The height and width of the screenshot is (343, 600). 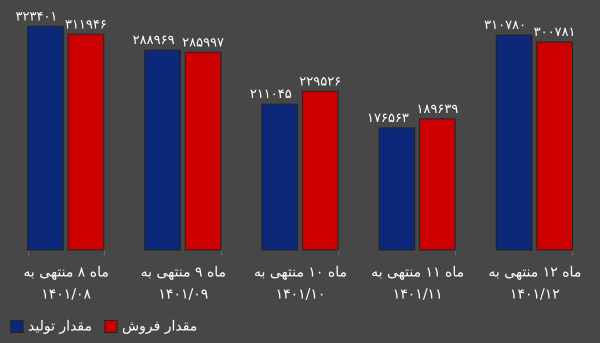 What do you see at coordinates (36, 16) in the screenshot?
I see `data-label: ۳۲۳۴۰۱` at bounding box center [36, 16].